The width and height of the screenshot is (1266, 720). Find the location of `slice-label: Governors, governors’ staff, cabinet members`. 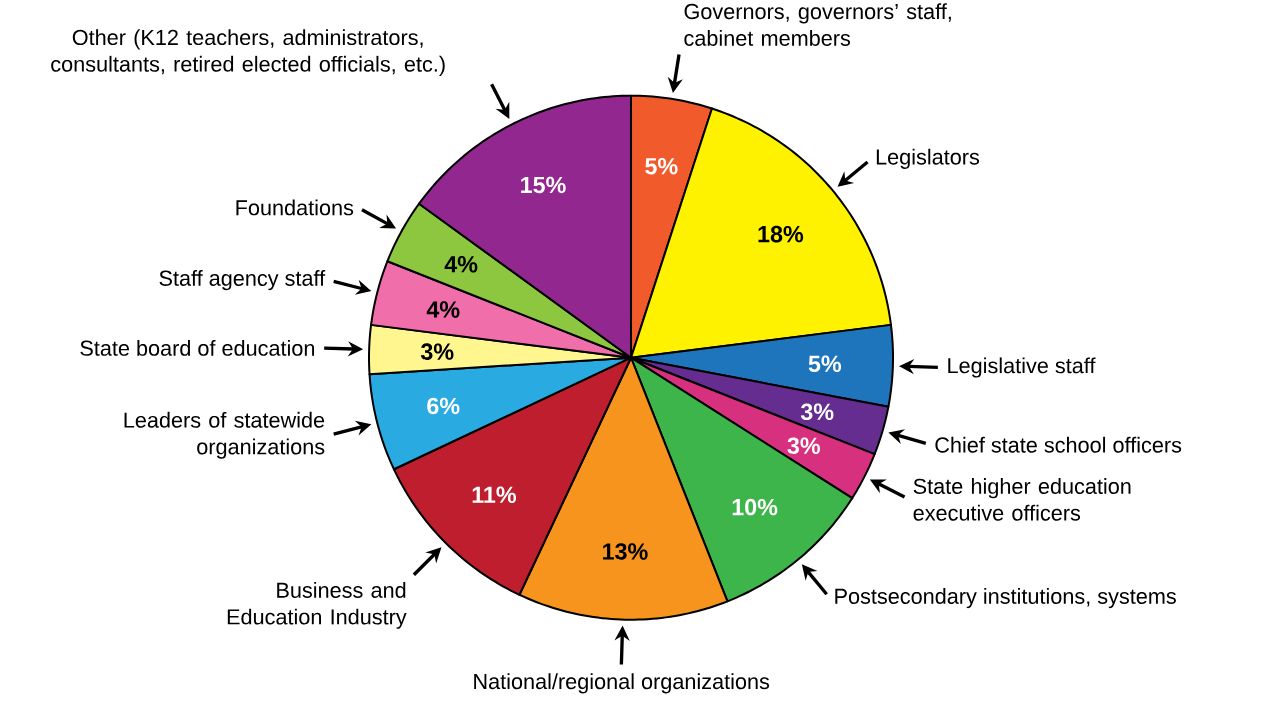

slice-label: Governors, governors’ staff, cabinet members is located at coordinates (817, 25).